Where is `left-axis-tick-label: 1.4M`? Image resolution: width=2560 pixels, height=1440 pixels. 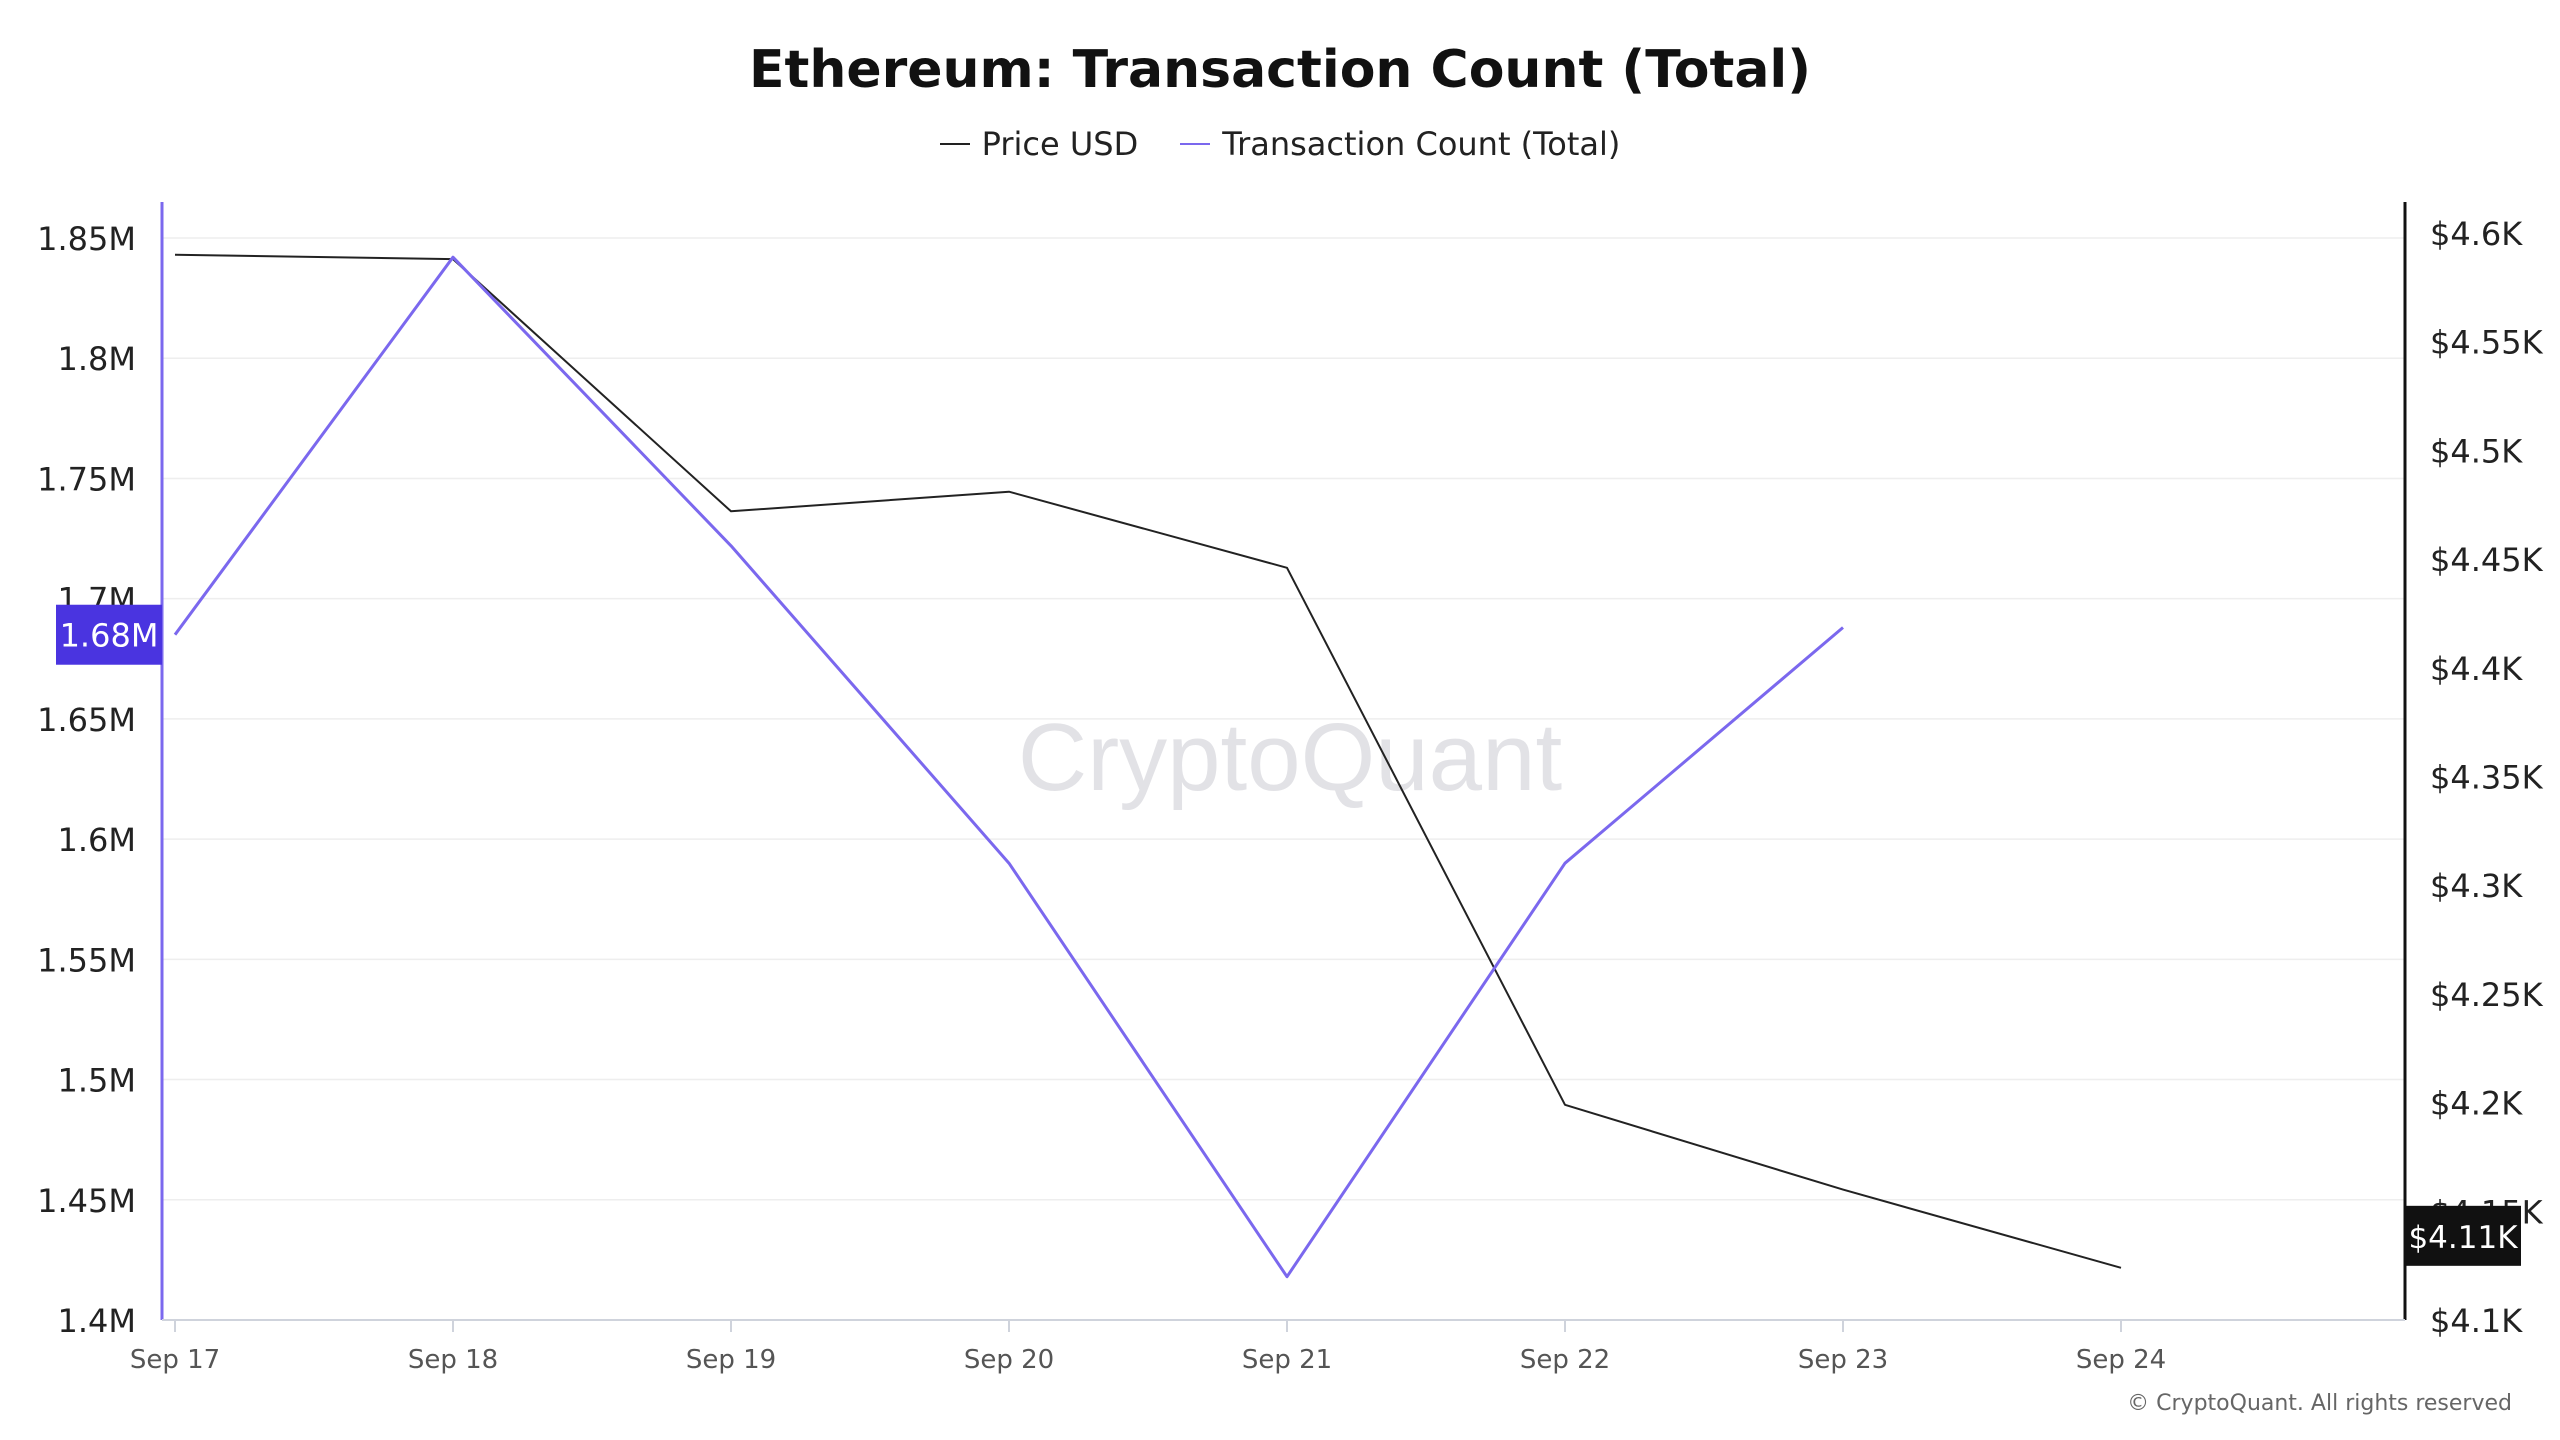 left-axis-tick-label: 1.4M is located at coordinates (97, 1321).